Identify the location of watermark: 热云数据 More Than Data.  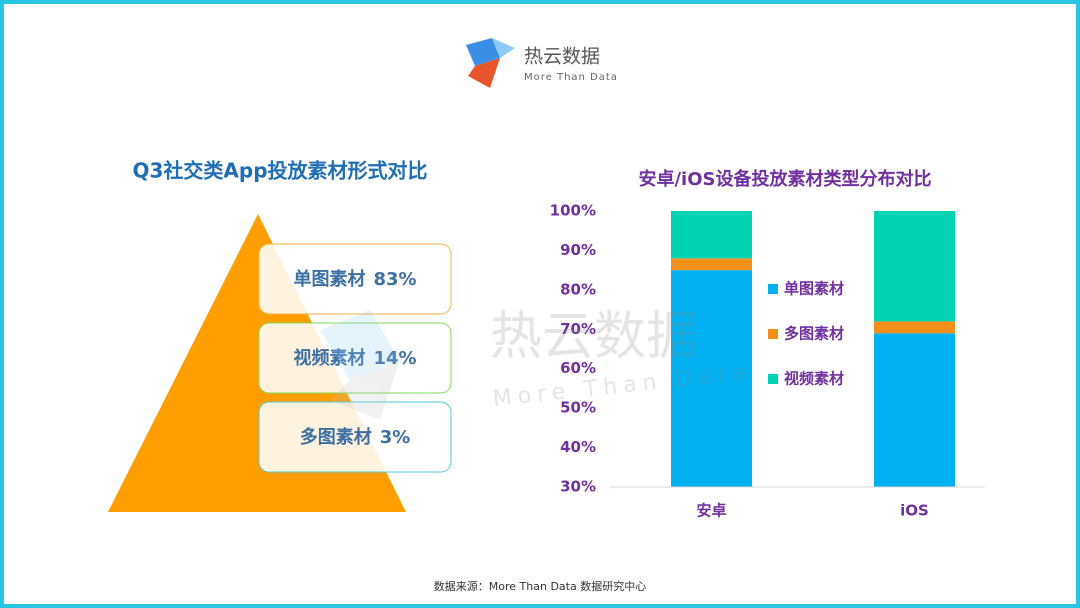
(536, 363).